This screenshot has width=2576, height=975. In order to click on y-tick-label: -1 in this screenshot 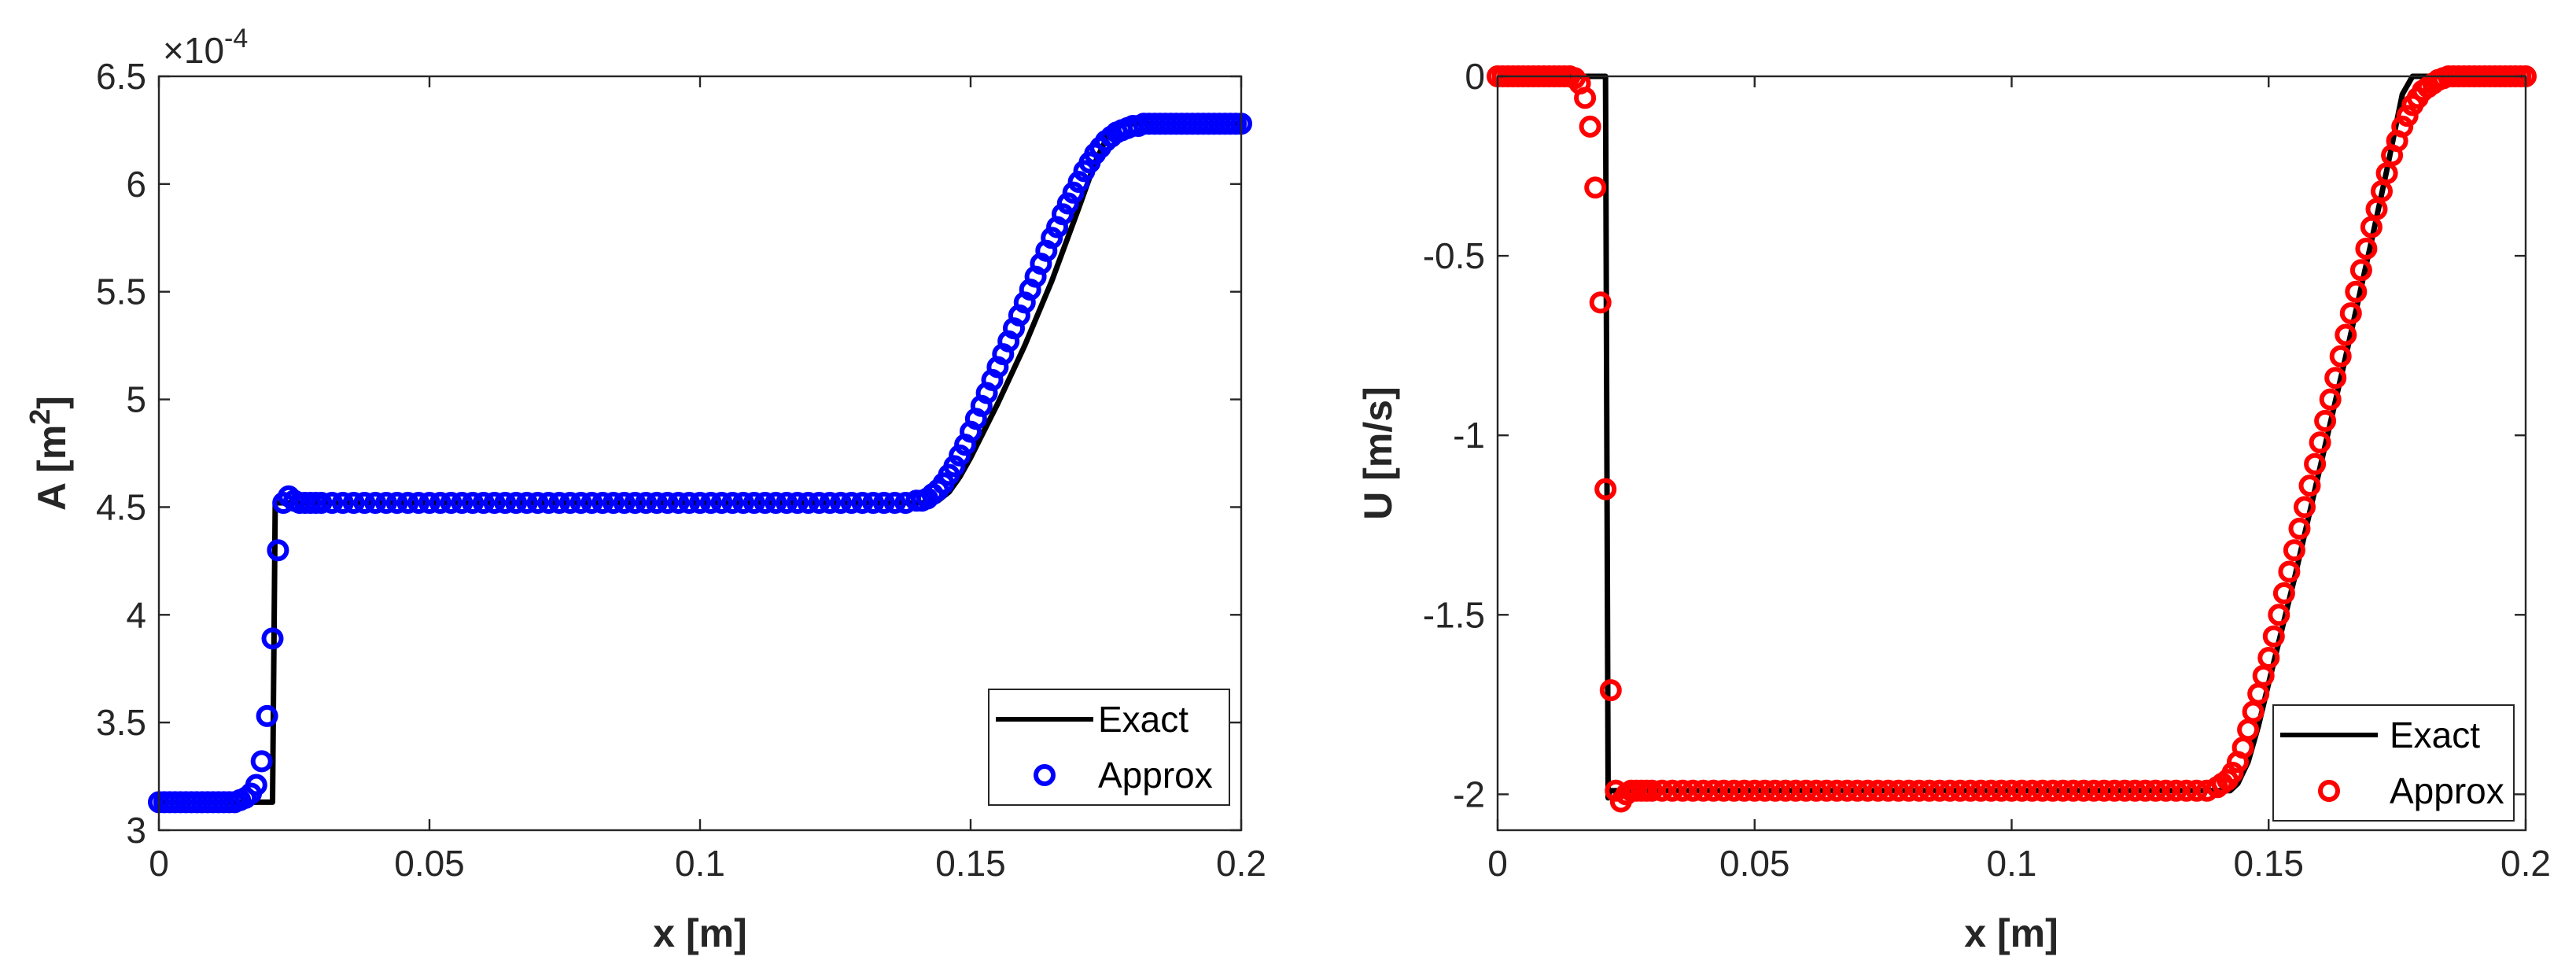, I will do `click(1469, 436)`.